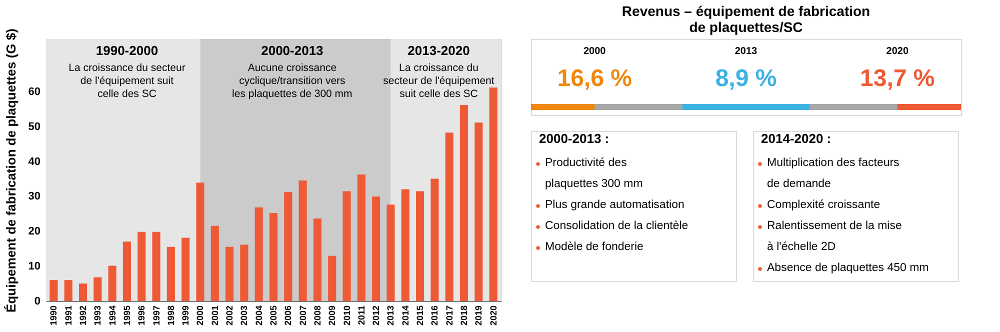 This screenshot has height=332, width=1000. I want to click on x-tick-label: 1997, so click(156, 316).